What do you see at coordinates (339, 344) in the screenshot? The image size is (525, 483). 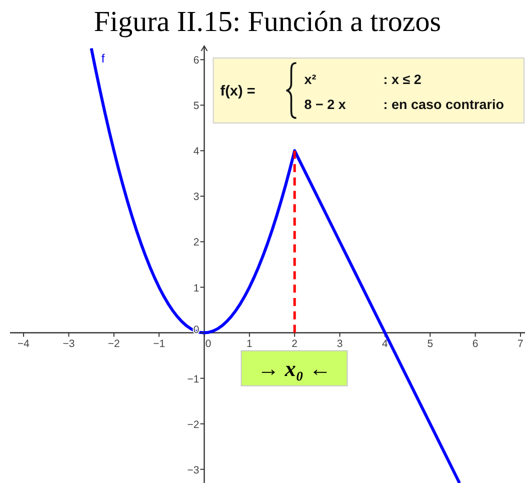 I see `x-tick-label: 3` at bounding box center [339, 344].